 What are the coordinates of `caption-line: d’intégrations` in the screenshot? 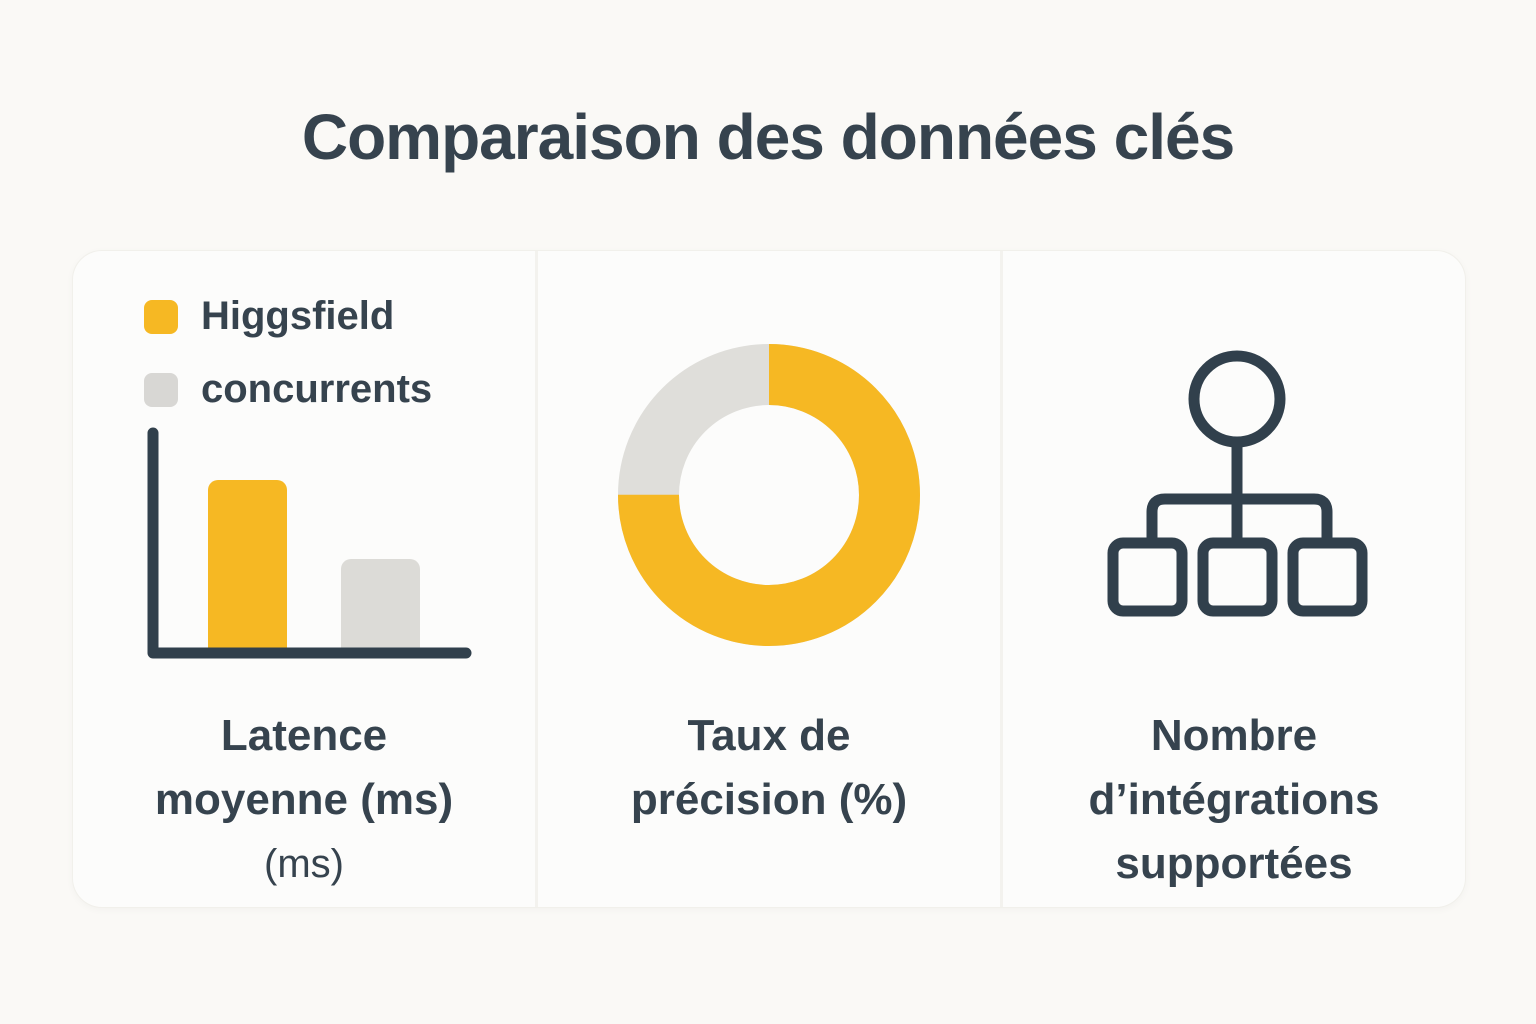 It's located at (1234, 799).